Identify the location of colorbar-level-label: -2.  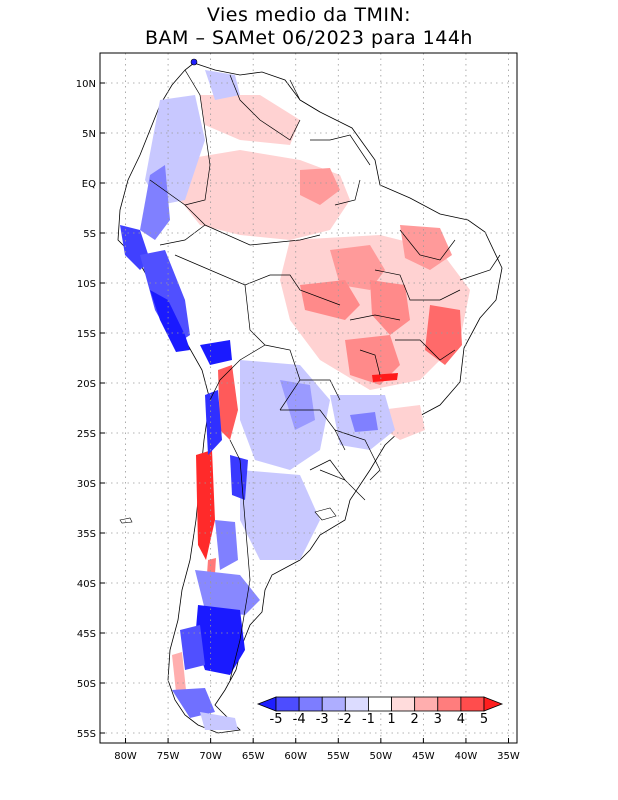
(345, 719).